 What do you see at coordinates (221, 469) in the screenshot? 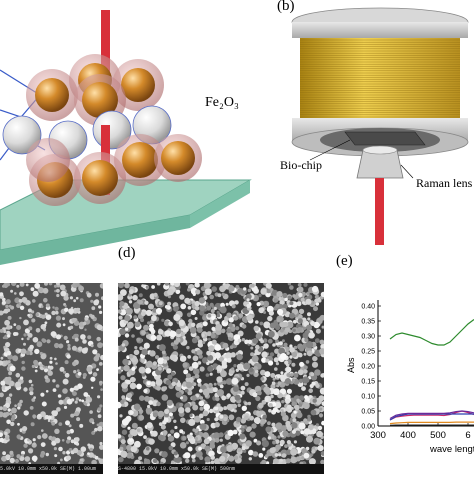
I see `sem-d-scalebar: S-4800 15.0kV 10.0mm x50.0k SE(M) 500nm` at bounding box center [221, 469].